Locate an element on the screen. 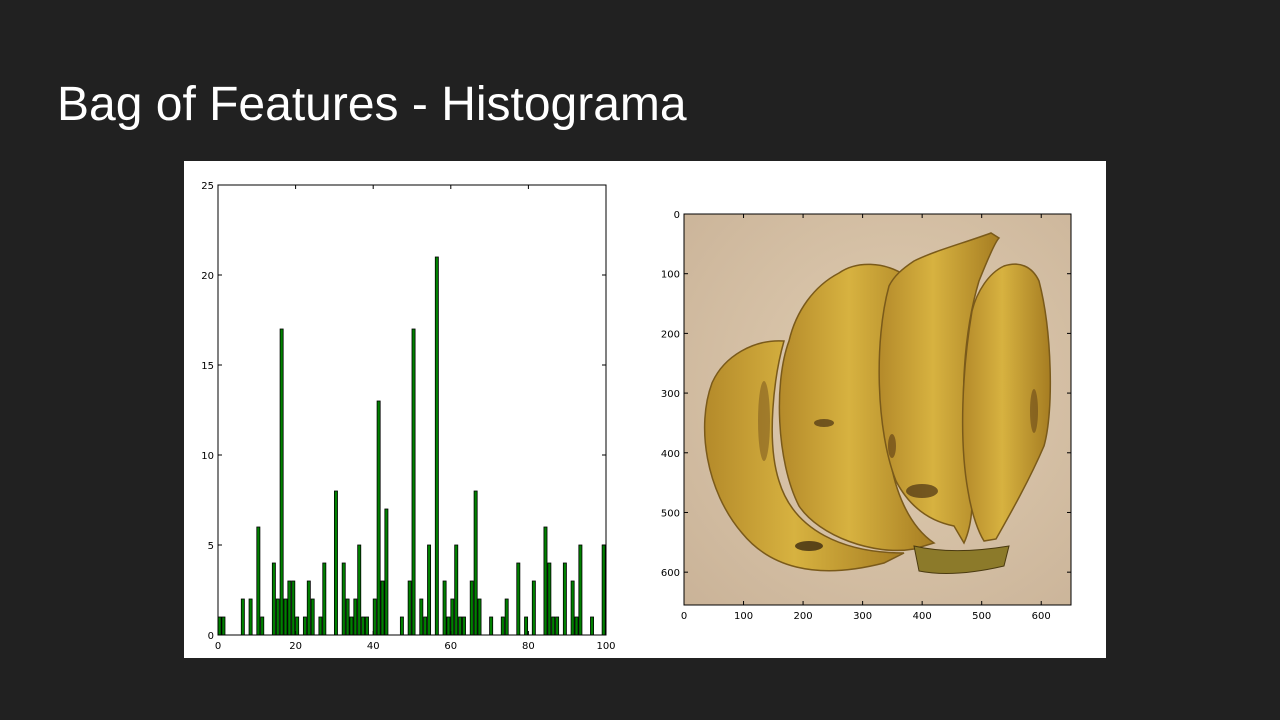 Image resolution: width=1280 pixels, height=720 pixels. x-tick-label: 40 is located at coordinates (373, 646).